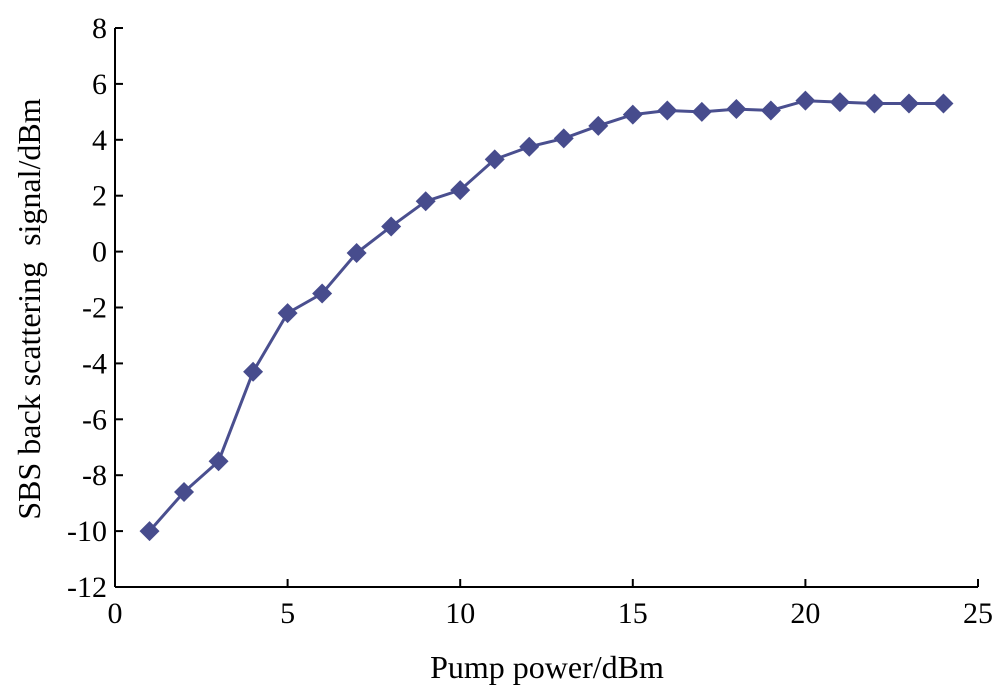 Image resolution: width=1000 pixels, height=693 pixels. I want to click on y-tick-label: -8, so click(94, 475).